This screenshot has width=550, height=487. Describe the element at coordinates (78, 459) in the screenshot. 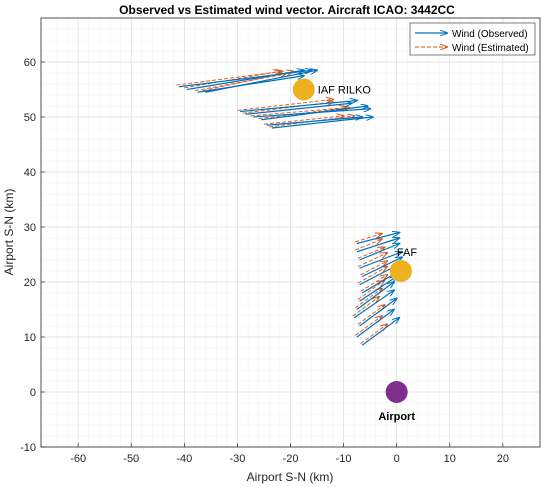

I see `x-tick-label: -60` at that location.